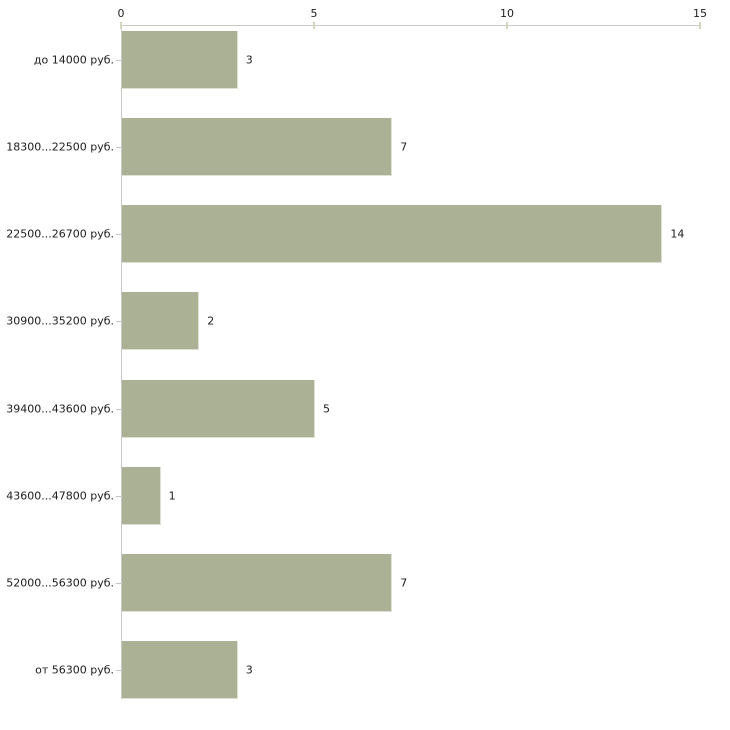  What do you see at coordinates (60, 147) in the screenshot?
I see `category-label: 18300...22500 руб.` at bounding box center [60, 147].